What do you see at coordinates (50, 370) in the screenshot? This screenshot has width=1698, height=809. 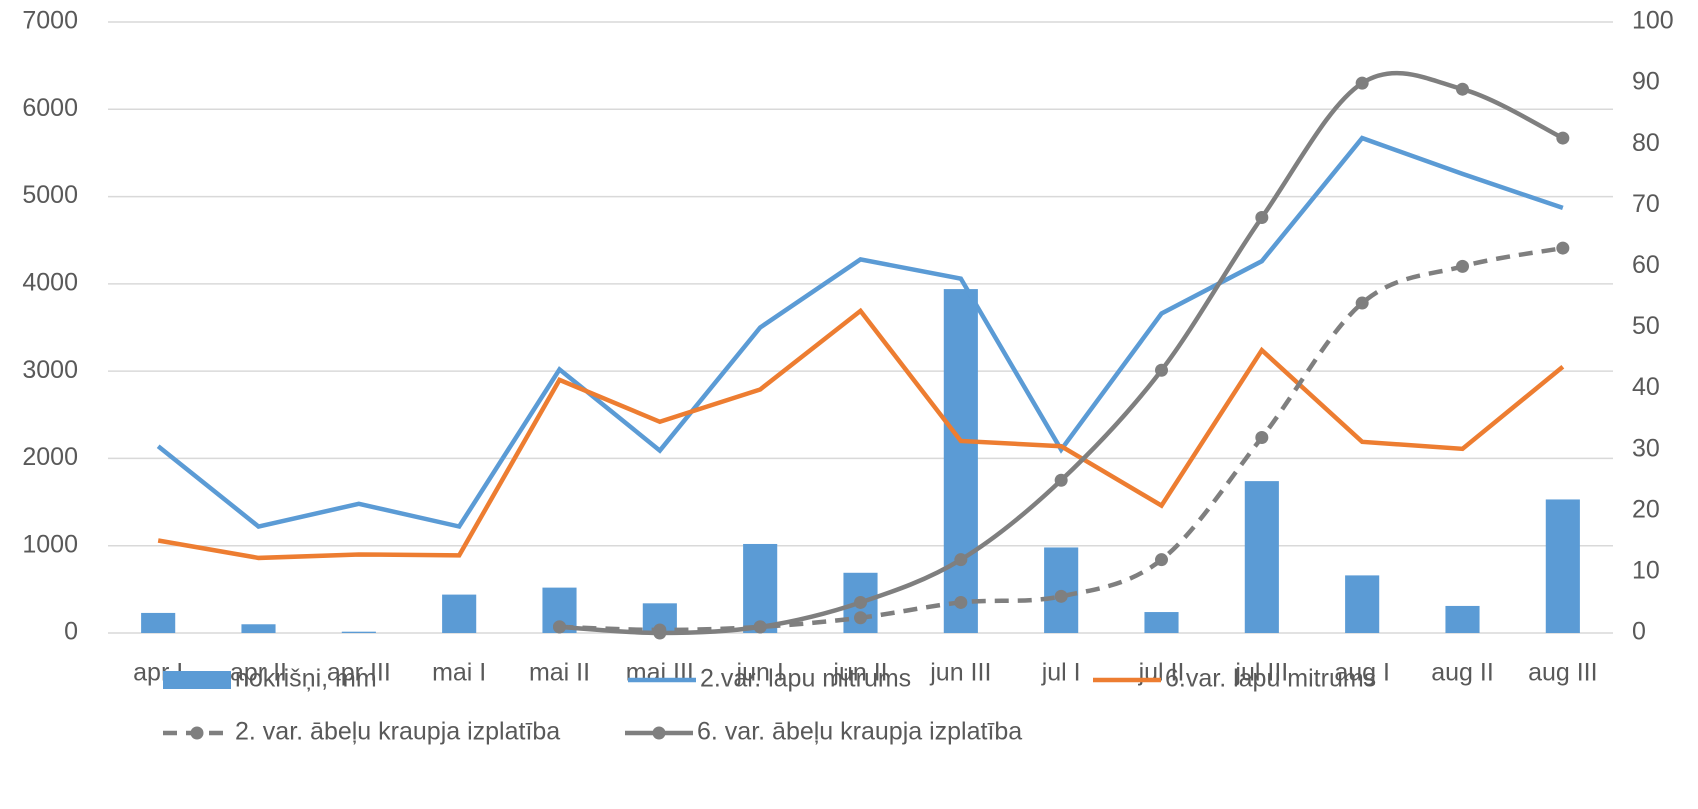 I see `y-tick-label: 3000` at bounding box center [50, 370].